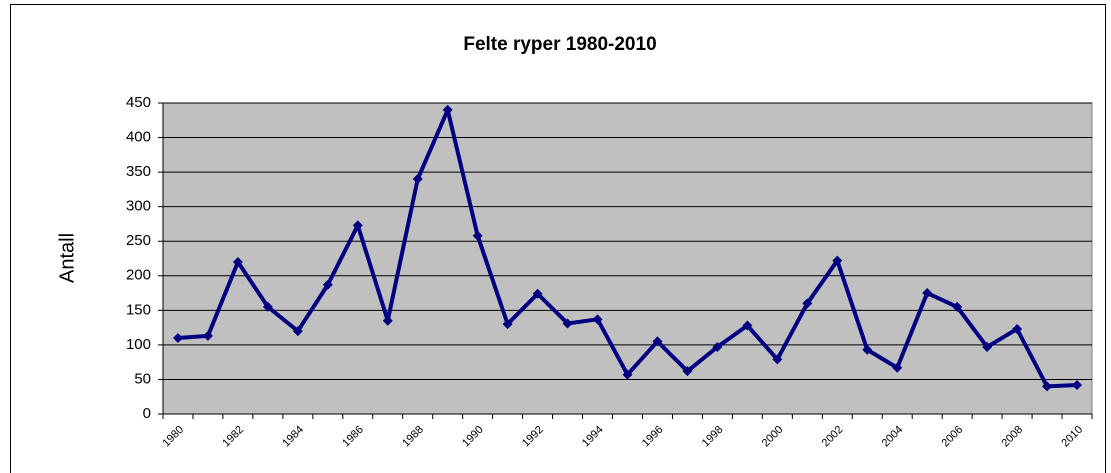  Describe the element at coordinates (138, 309) in the screenshot. I see `y-tick-label: 150` at that location.